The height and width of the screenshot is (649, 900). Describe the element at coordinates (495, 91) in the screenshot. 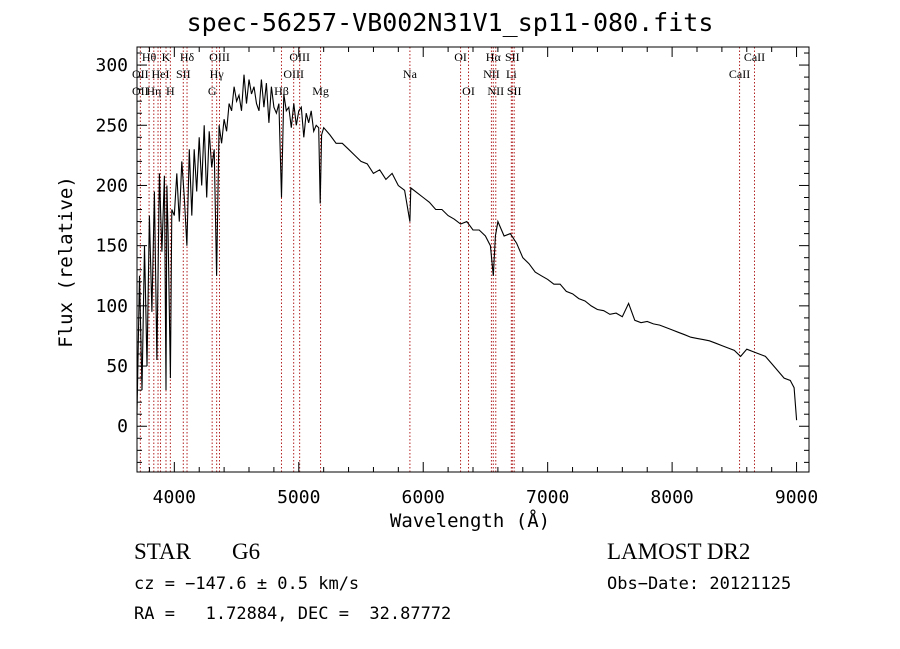

I see `line-label-marker-row3-7: NII` at that location.